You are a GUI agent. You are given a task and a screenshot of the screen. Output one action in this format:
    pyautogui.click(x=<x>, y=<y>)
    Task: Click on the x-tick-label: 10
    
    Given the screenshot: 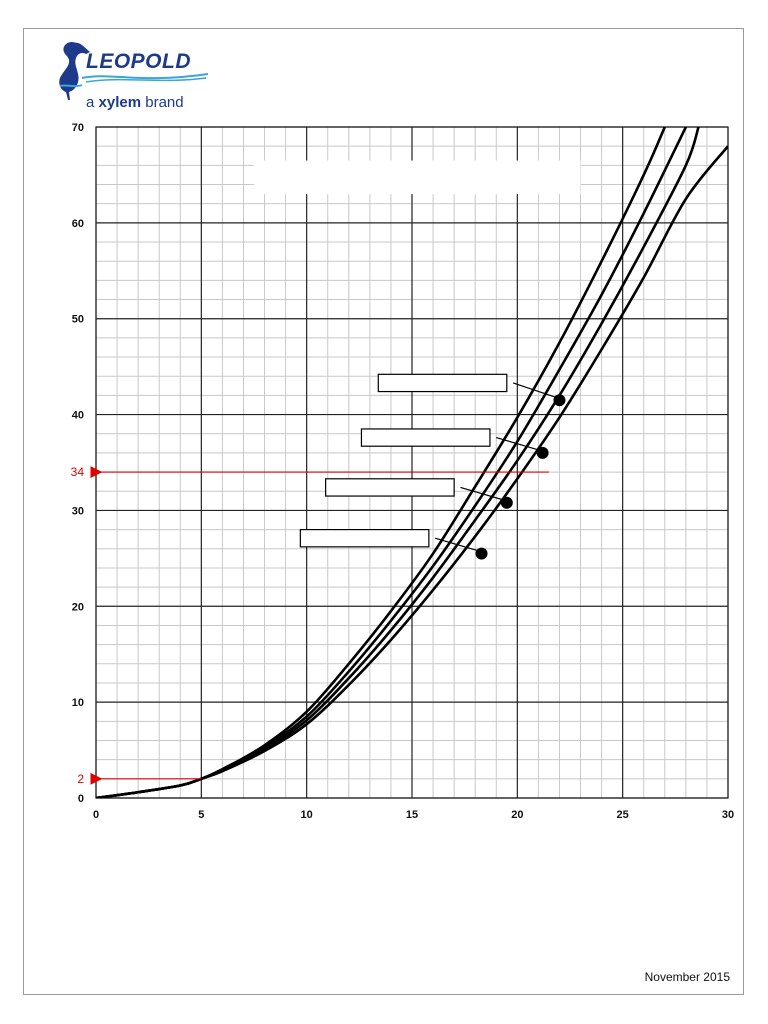 What is the action you would take?
    pyautogui.click(x=307, y=815)
    